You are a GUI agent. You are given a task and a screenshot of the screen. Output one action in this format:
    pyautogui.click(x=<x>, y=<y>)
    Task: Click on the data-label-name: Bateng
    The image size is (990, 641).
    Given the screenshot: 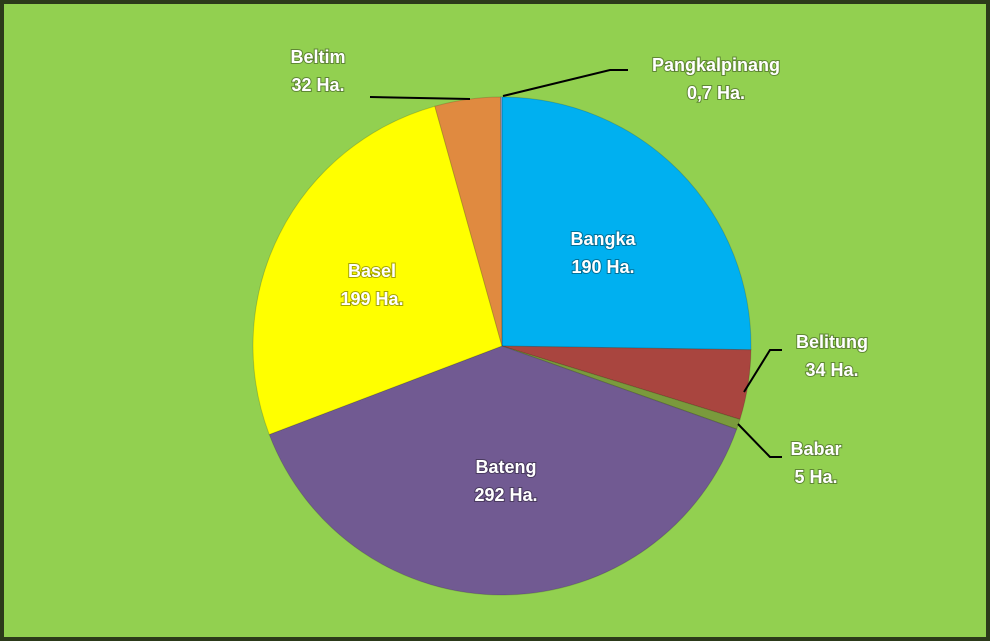 What is the action you would take?
    pyautogui.click(x=505, y=467)
    